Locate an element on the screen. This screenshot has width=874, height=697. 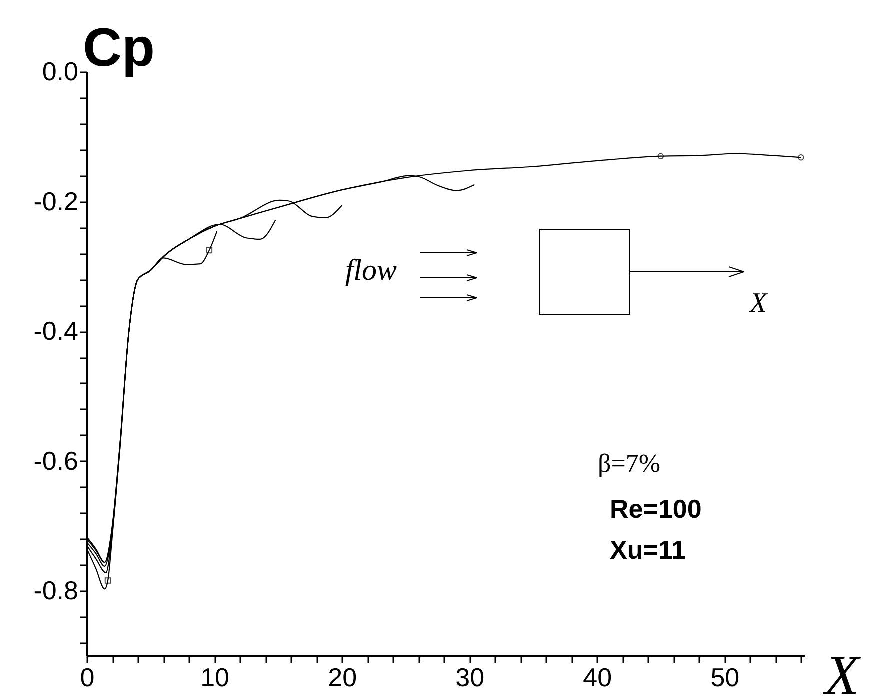
y-tick-label: -0.2 is located at coordinates (56, 201).